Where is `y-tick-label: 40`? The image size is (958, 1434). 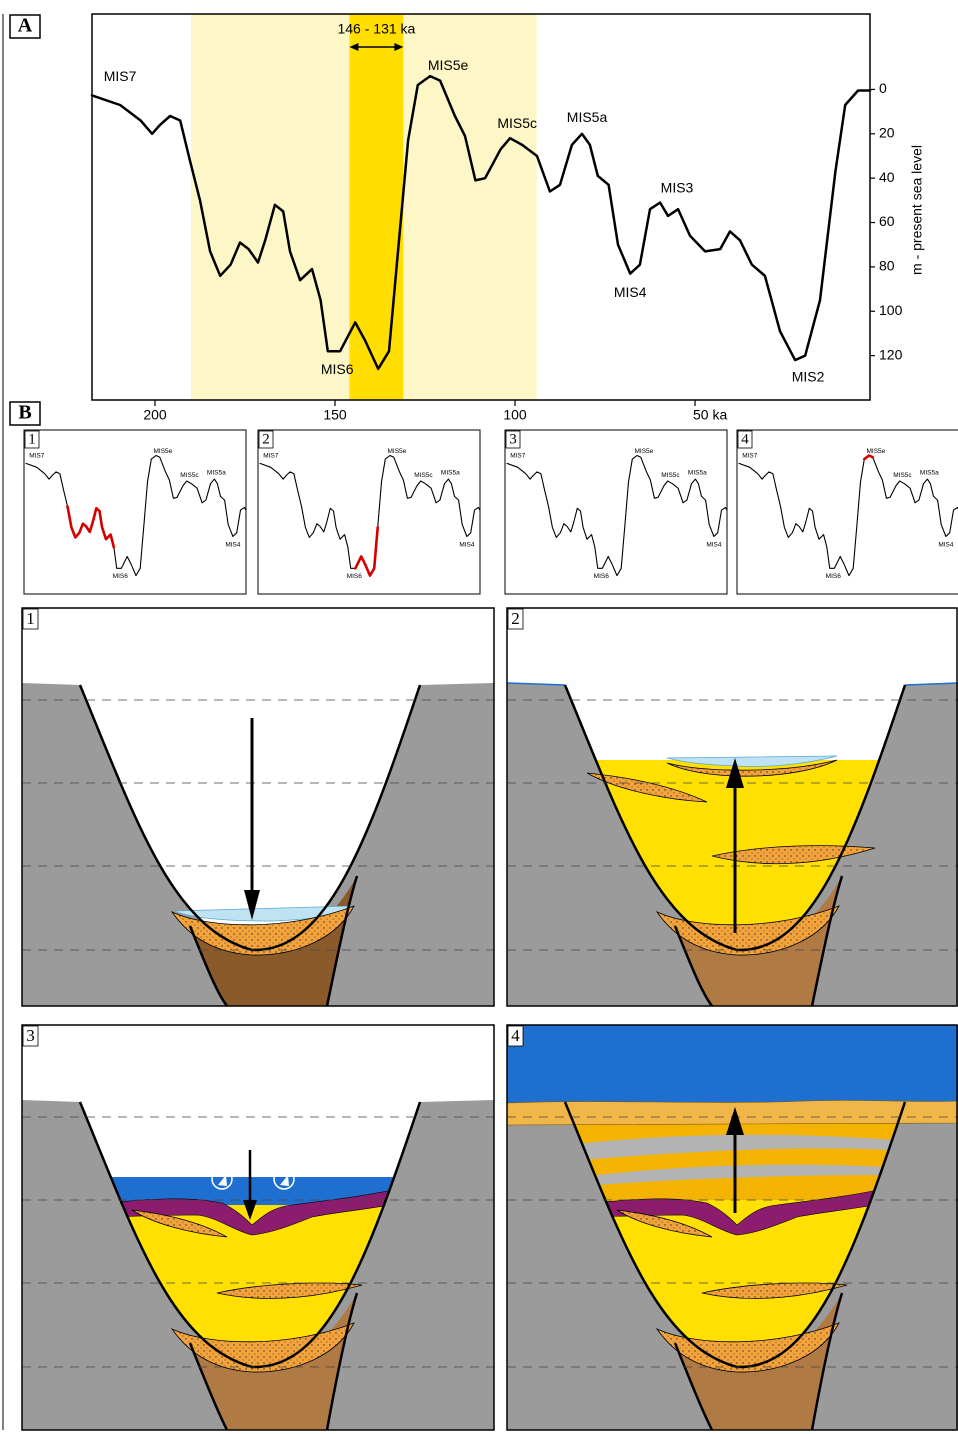 y-tick-label: 40 is located at coordinates (887, 177).